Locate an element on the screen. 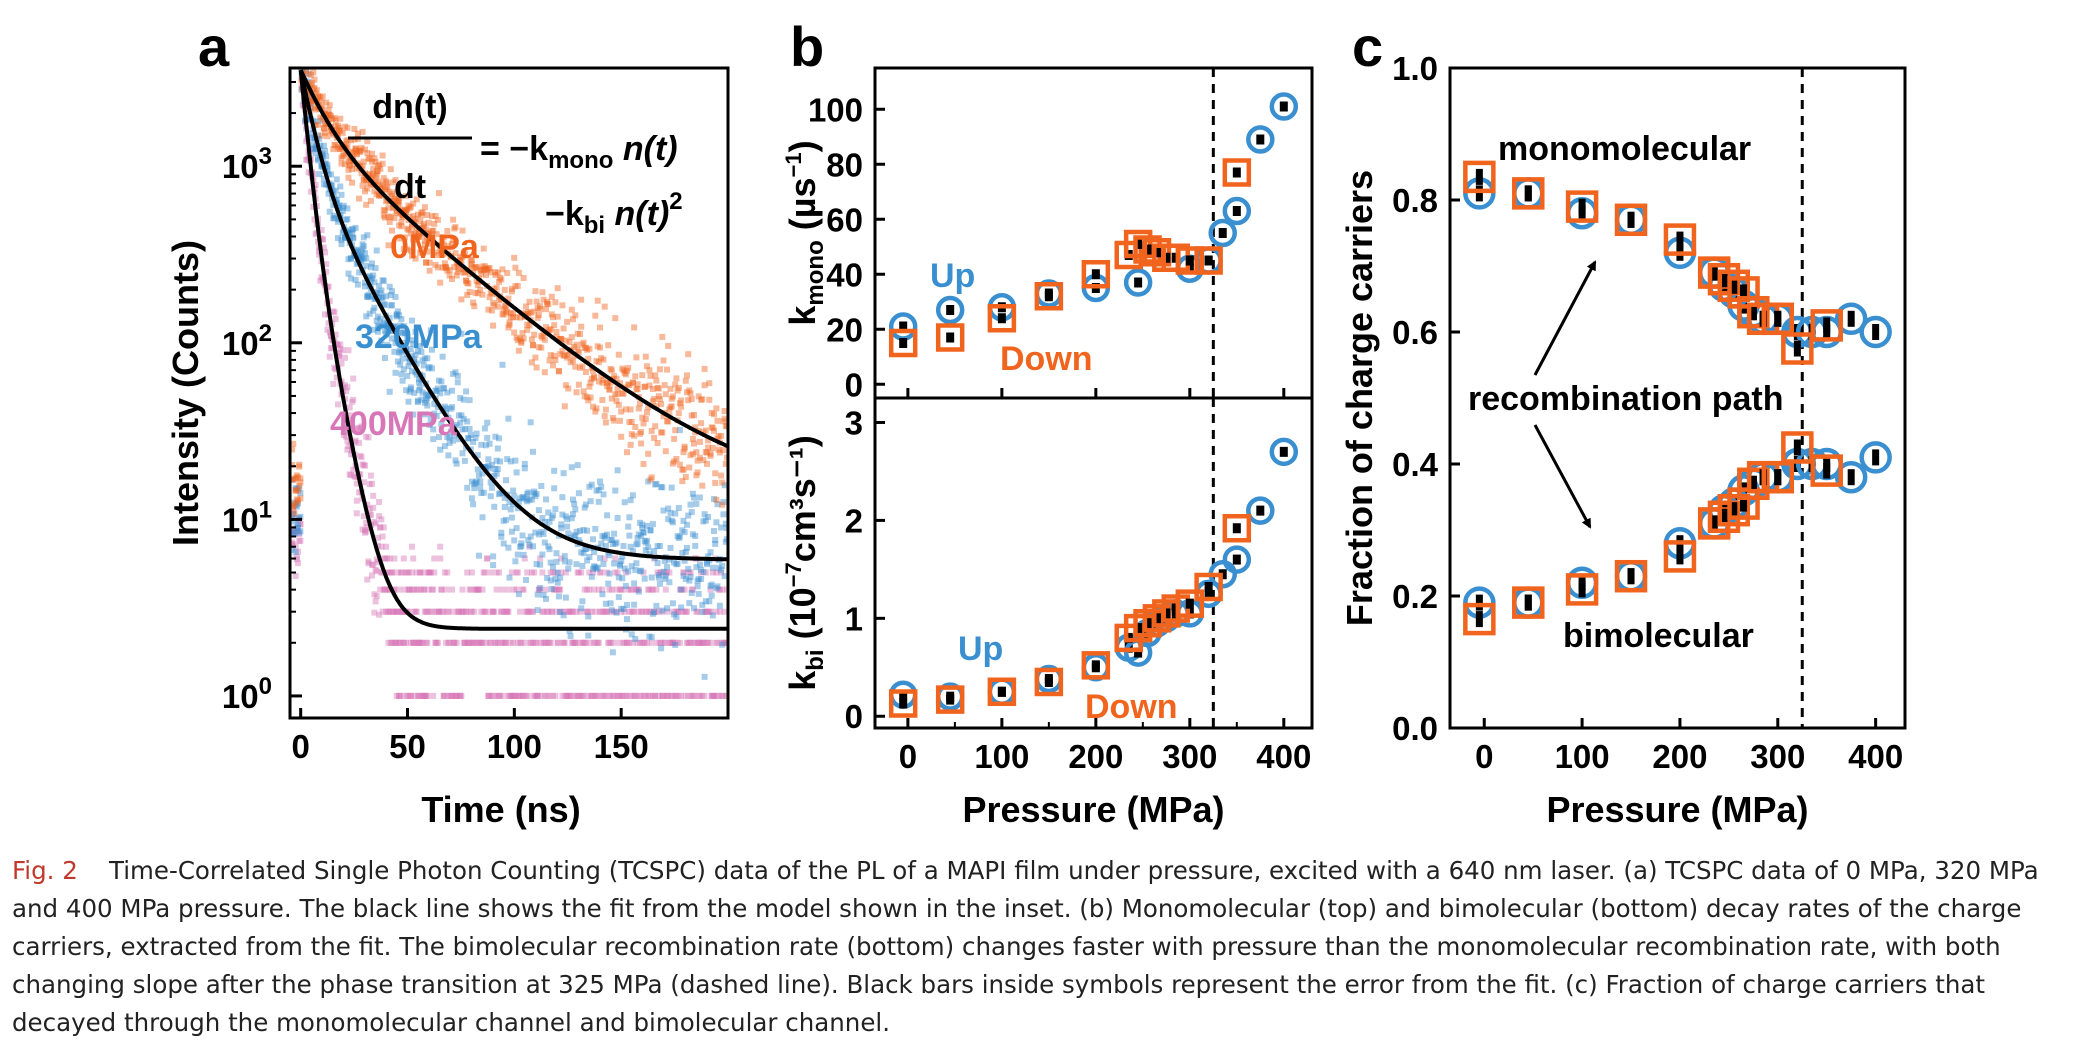  x-axis-label-a: Time (ns) is located at coordinates (500, 809).